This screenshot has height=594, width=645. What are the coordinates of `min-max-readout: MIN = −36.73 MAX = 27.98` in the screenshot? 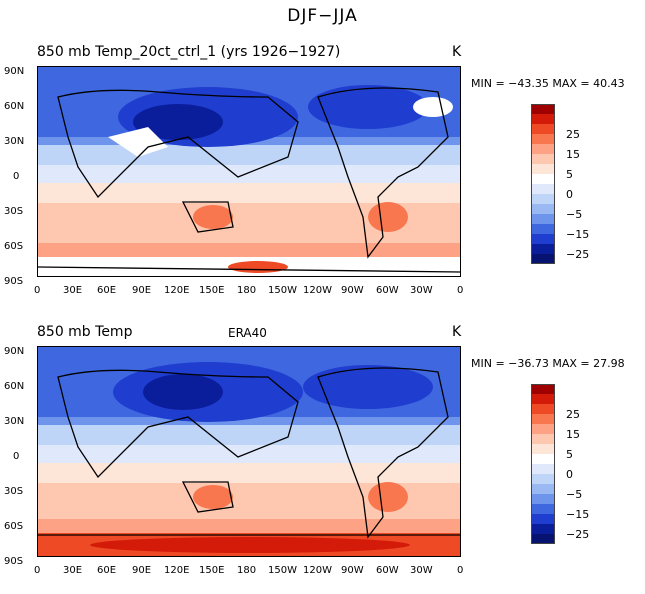 It's located at (548, 363).